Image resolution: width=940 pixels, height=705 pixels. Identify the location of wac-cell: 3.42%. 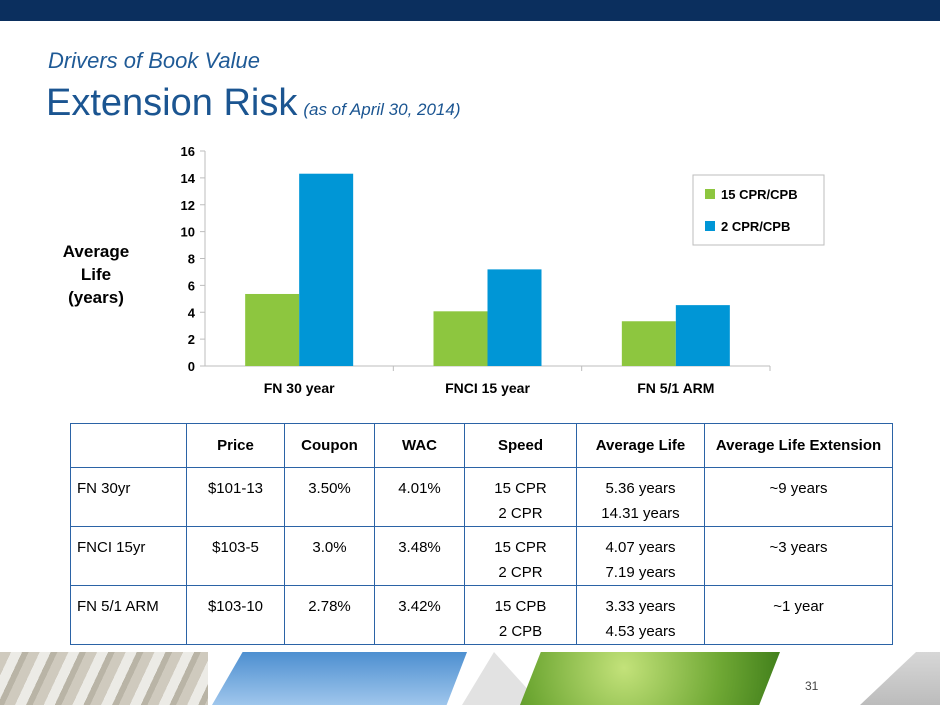
(419, 615).